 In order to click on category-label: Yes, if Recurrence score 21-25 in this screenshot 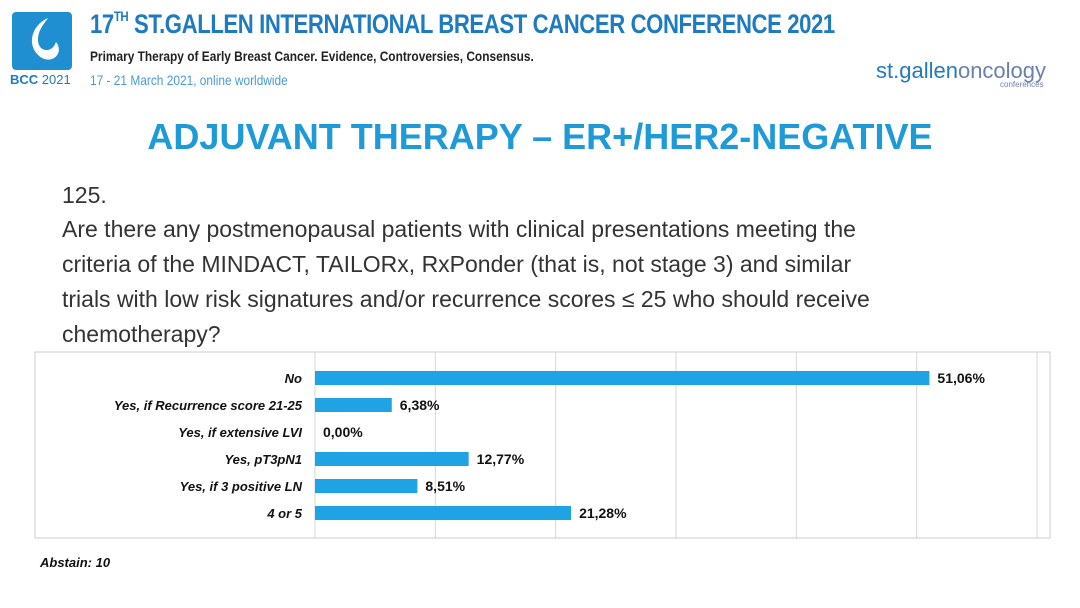, I will do `click(208, 405)`.